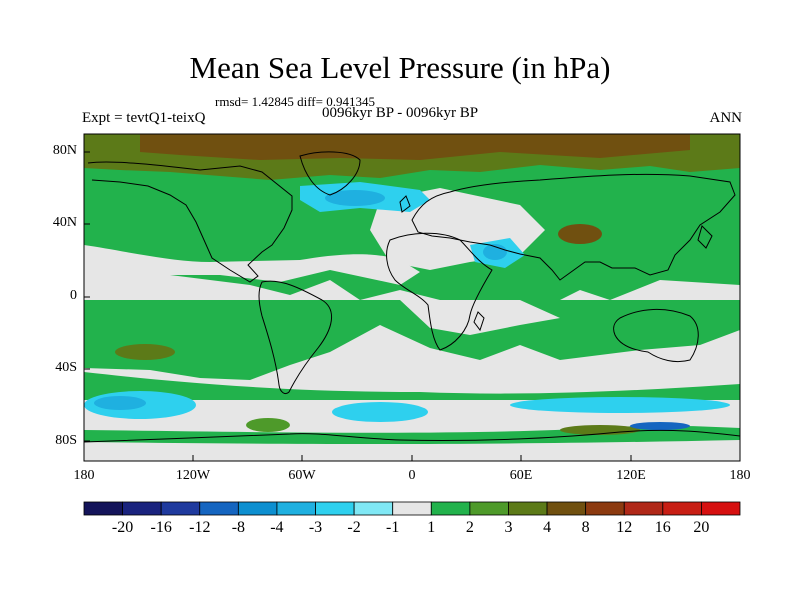 Image resolution: width=800 pixels, height=600 pixels. I want to click on colorbar-label: -20, so click(122, 527).